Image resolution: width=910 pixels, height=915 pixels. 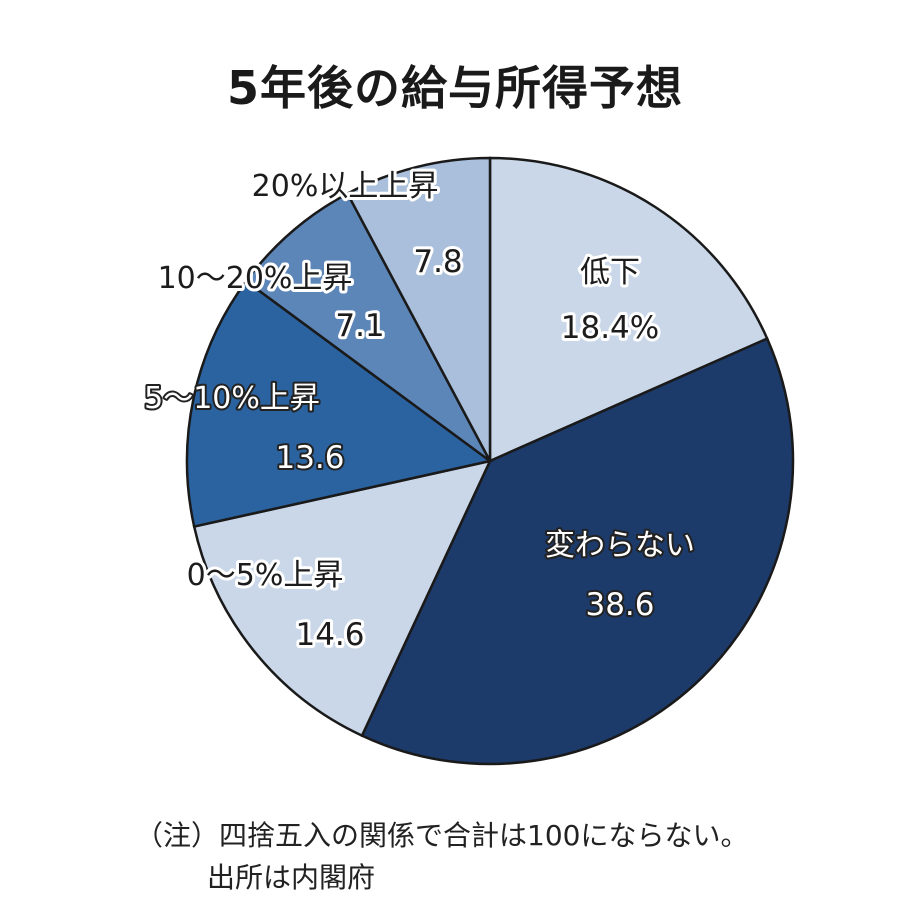 What do you see at coordinates (345, 186) in the screenshot?
I see `slice-label: 20%以上上昇` at bounding box center [345, 186].